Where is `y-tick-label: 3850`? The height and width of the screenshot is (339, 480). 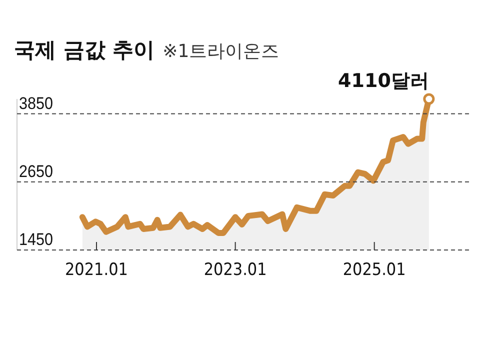 y-tick-label: 3850 is located at coordinates (38, 103).